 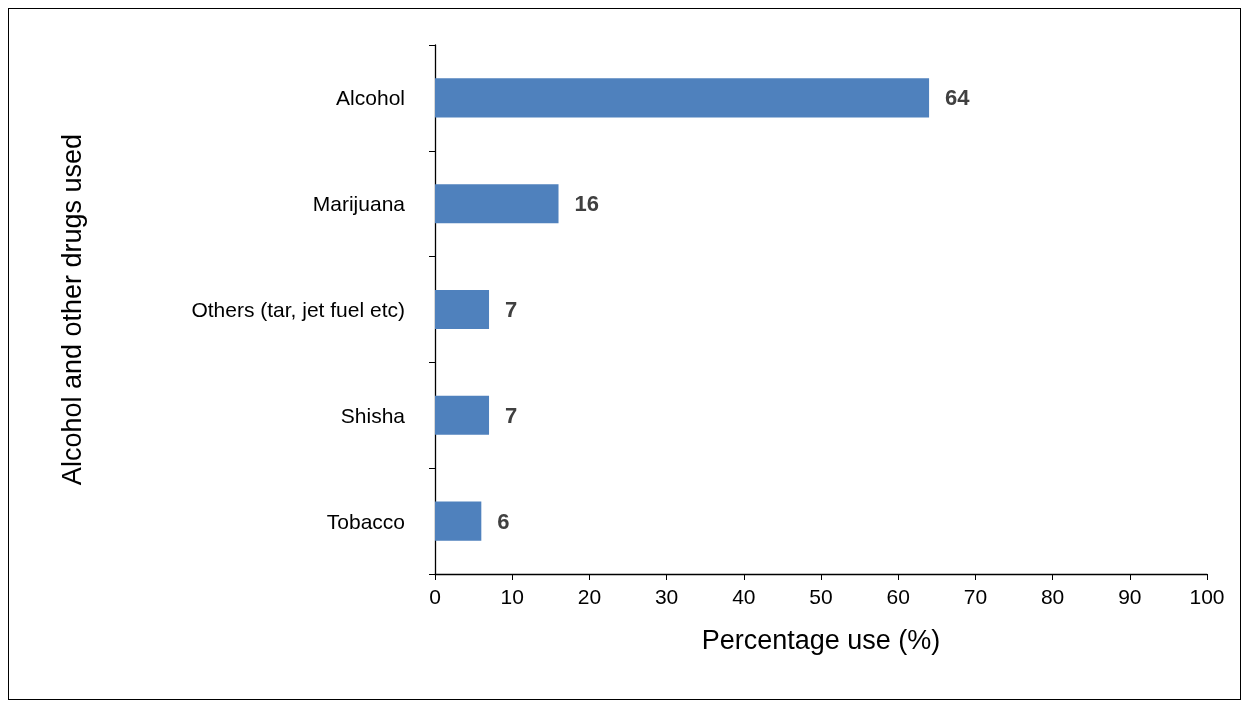 I want to click on x-tick-label: 10, so click(x=512, y=596).